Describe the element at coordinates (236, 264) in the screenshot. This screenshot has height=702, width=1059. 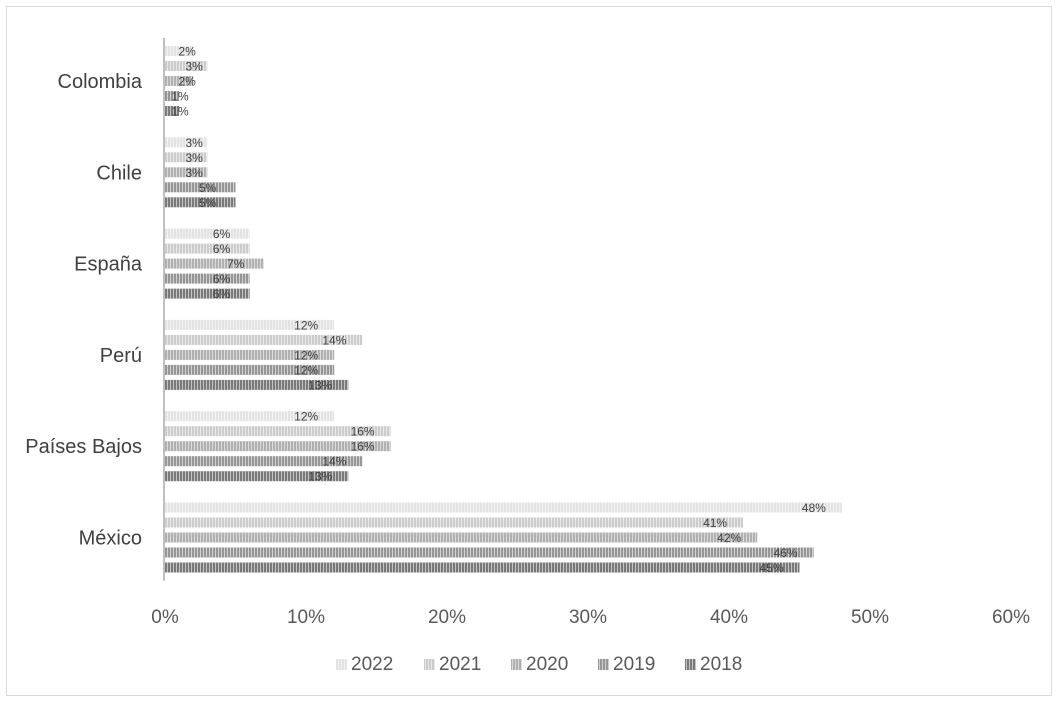
I see `data-label-espana-2020: 7%` at that location.